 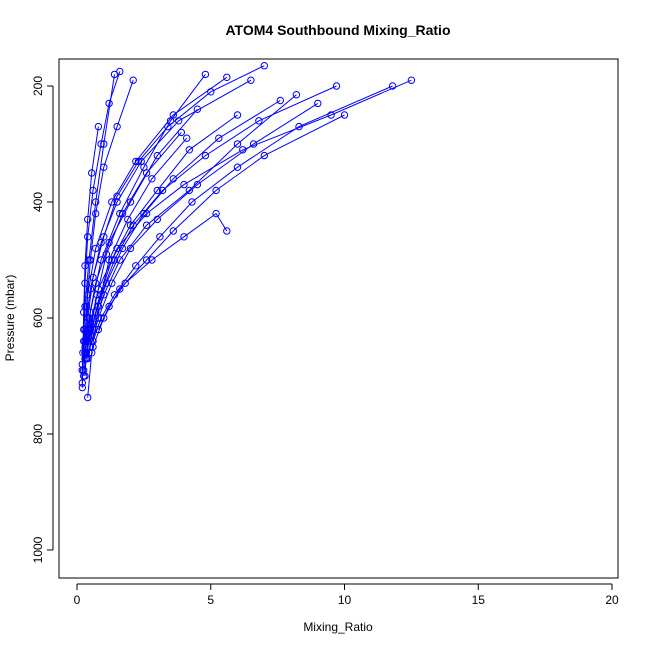 I want to click on x-tick-label: 0, so click(x=77, y=600).